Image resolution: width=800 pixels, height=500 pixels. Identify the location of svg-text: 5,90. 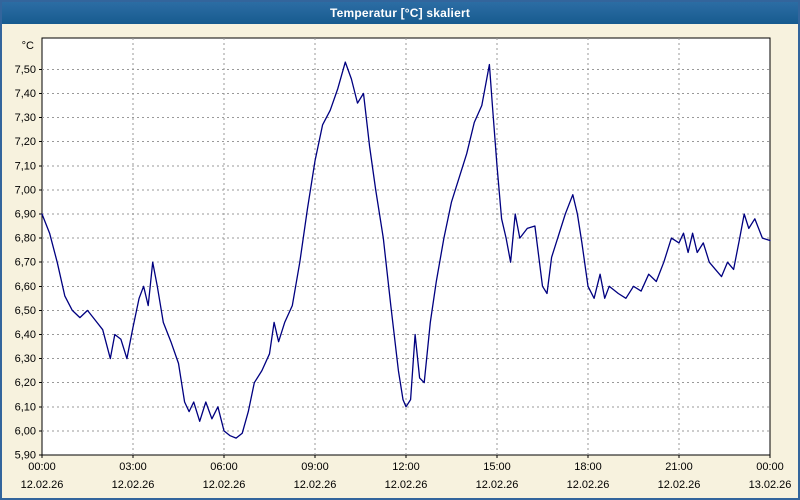
(25, 456).